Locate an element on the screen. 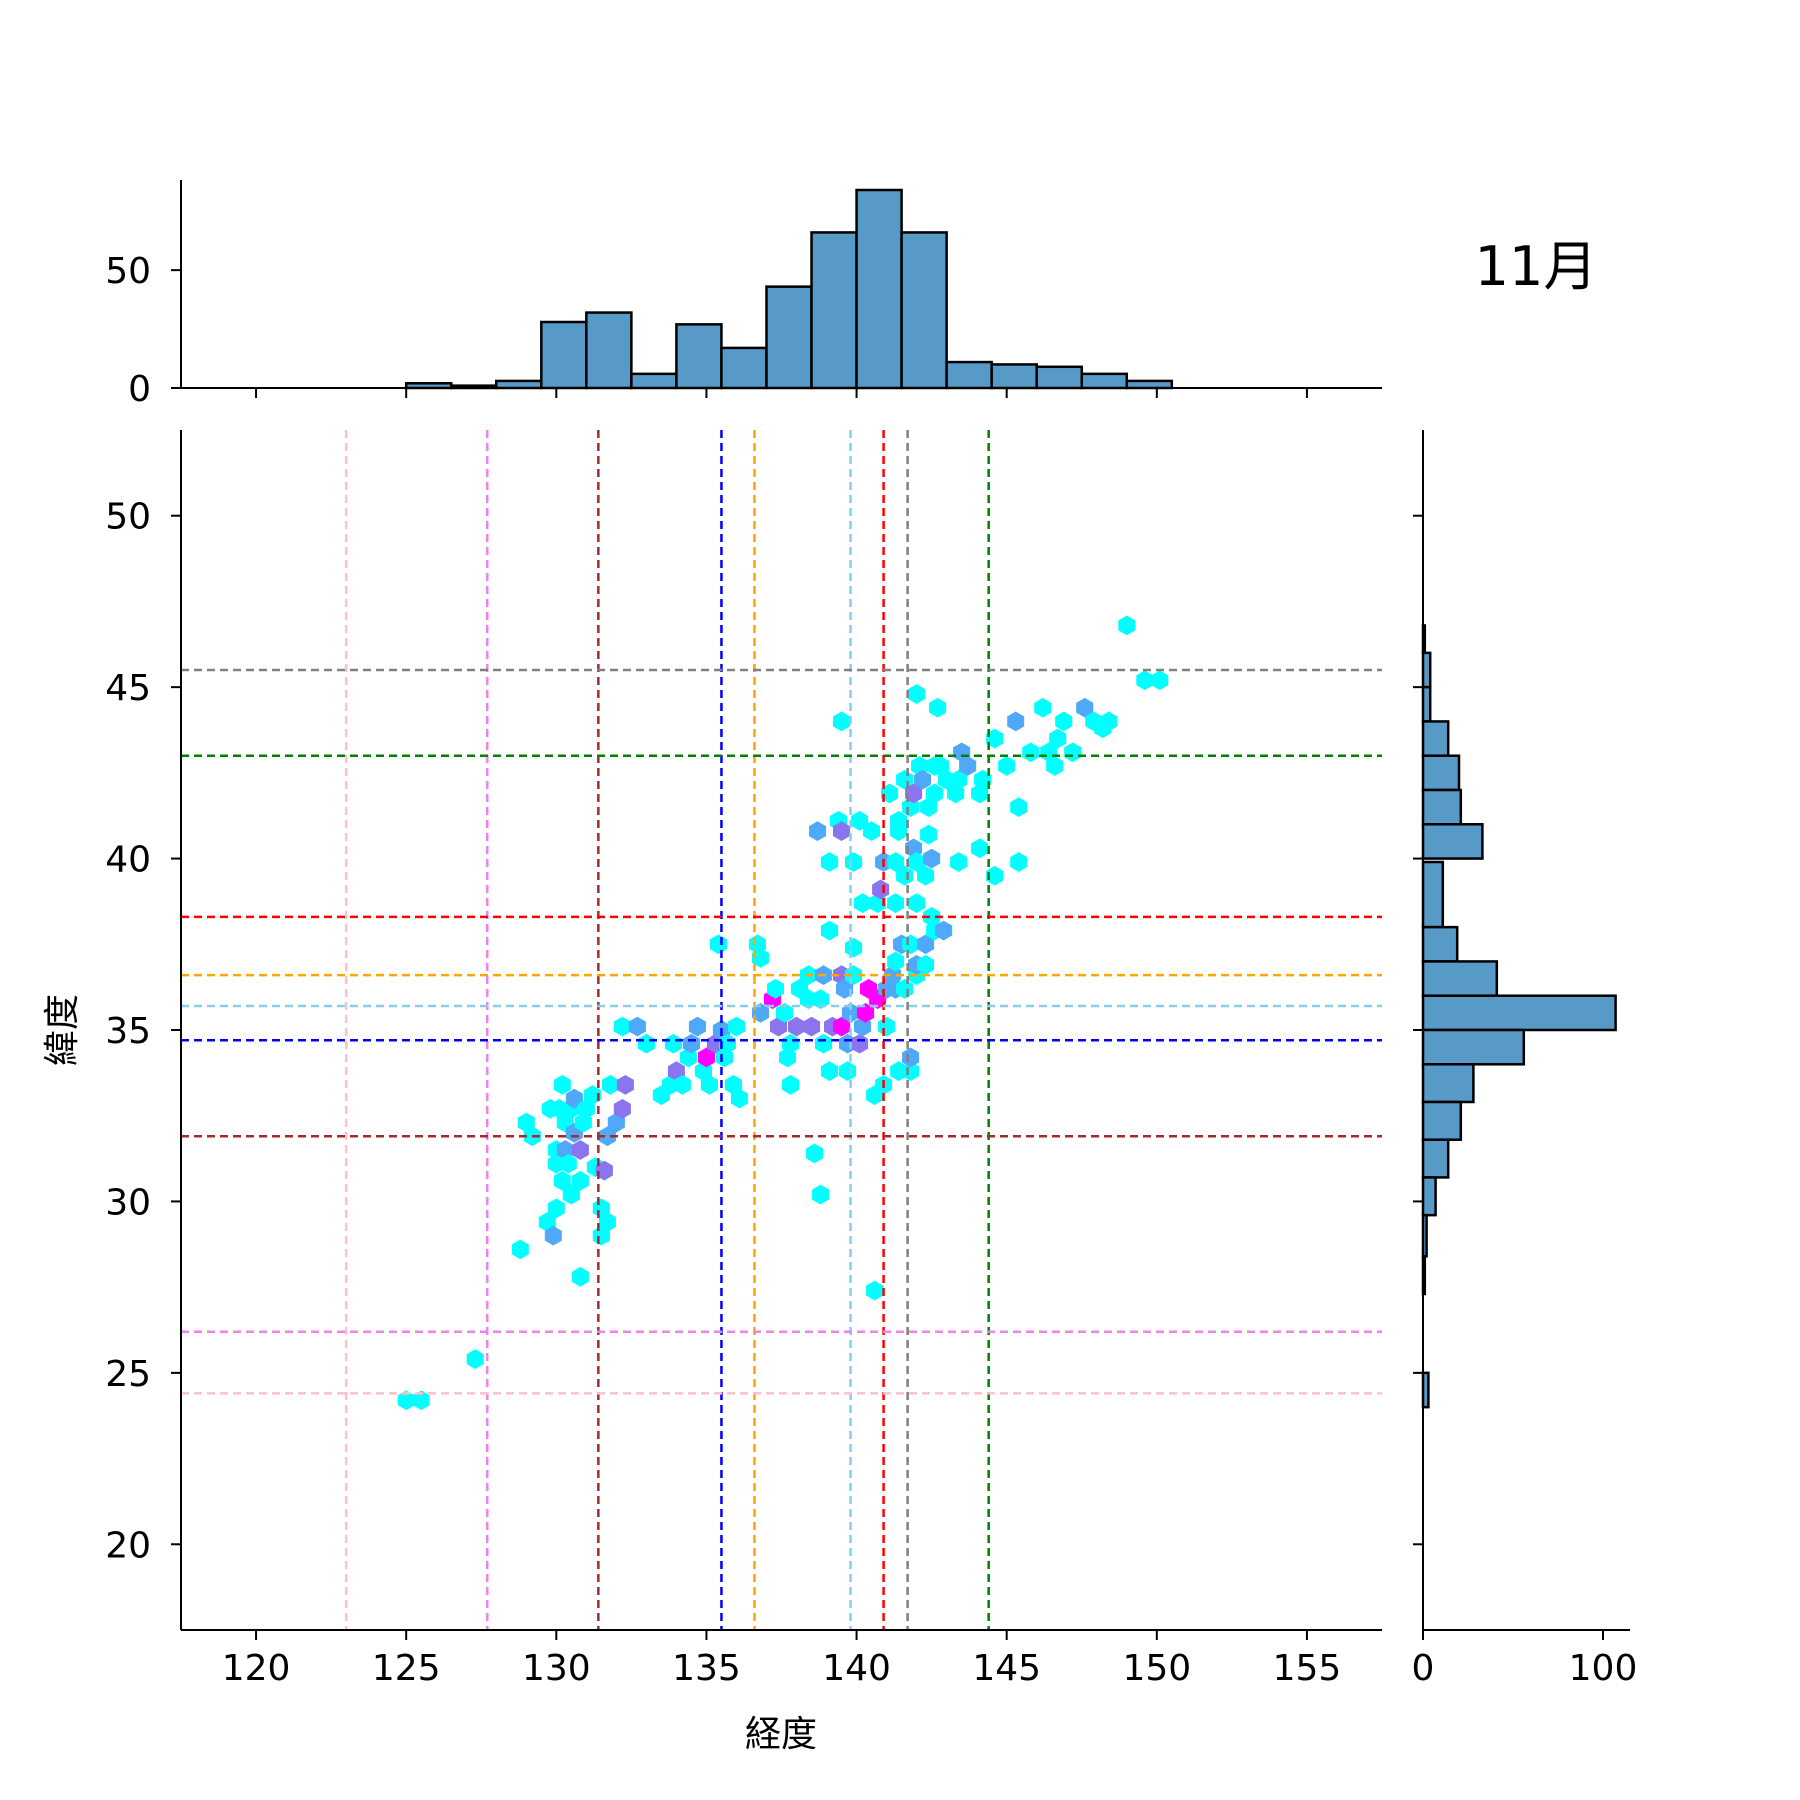  y-tick-label: 35 is located at coordinates (128, 1031).